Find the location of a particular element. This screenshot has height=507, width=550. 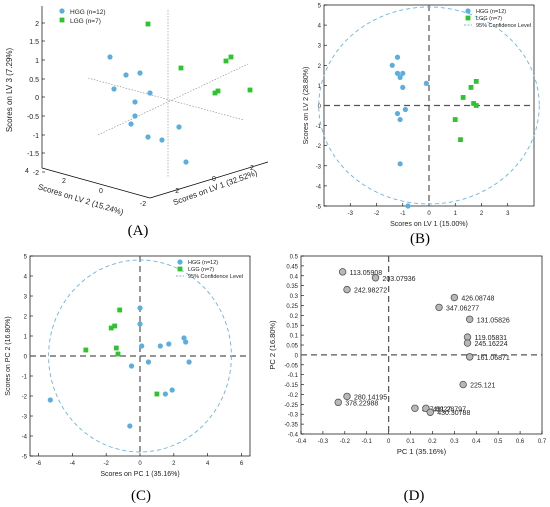

y-tick-label: 0.5 is located at coordinates (294, 258).